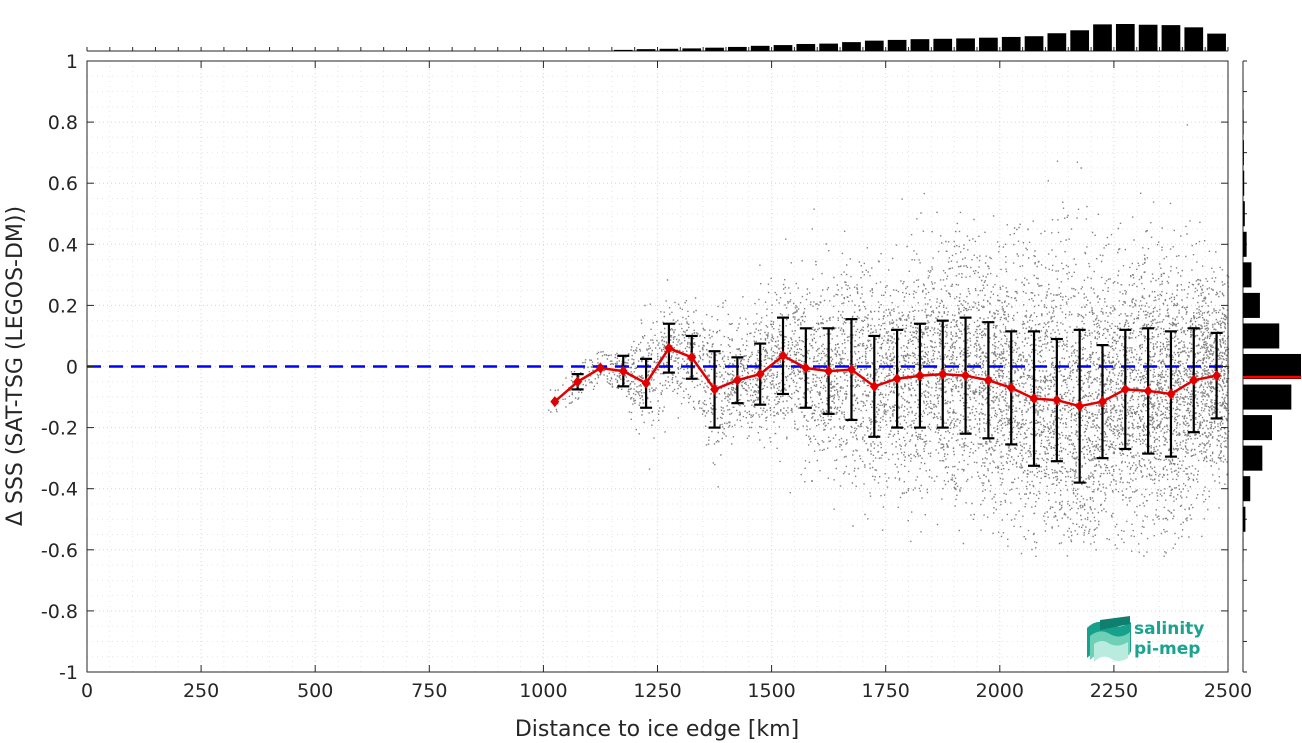  I want to click on logo-line-2: pi-mep, so click(1167, 649).